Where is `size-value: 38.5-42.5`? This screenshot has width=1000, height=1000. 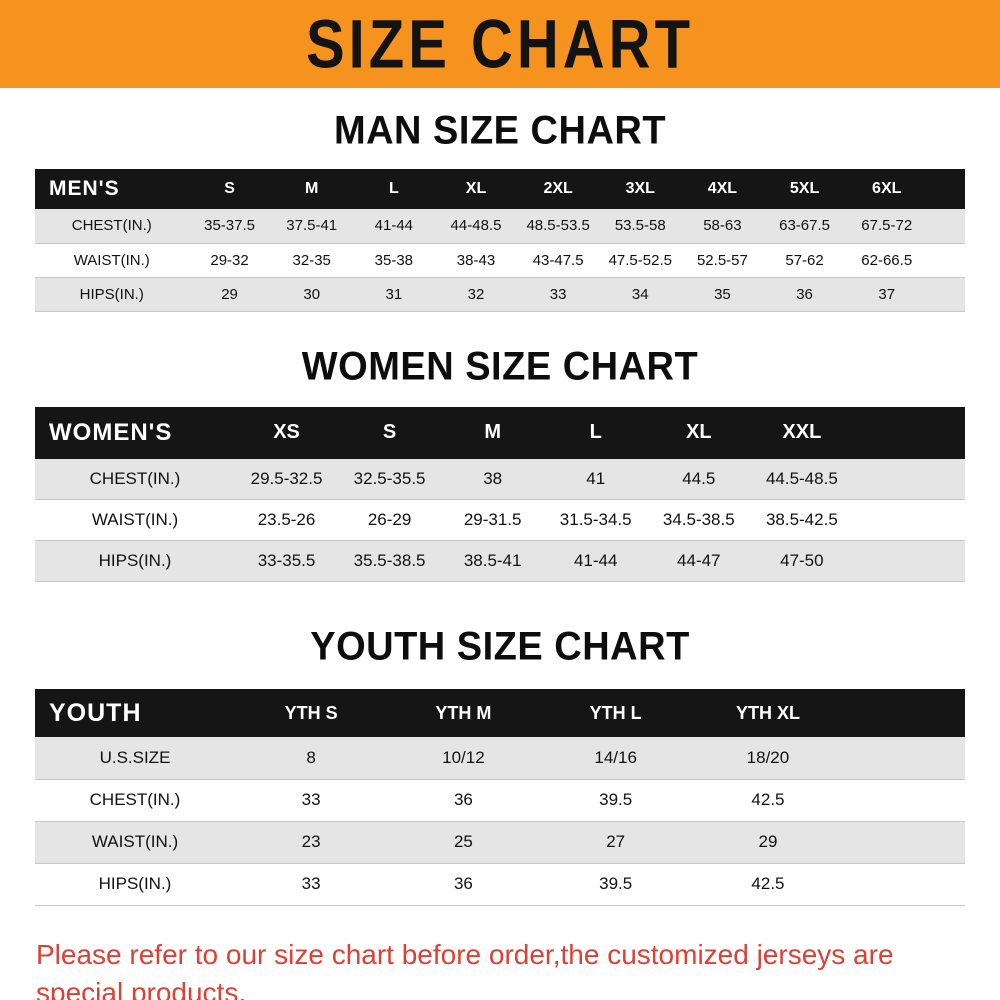
size-value: 38.5-42.5 is located at coordinates (801, 519).